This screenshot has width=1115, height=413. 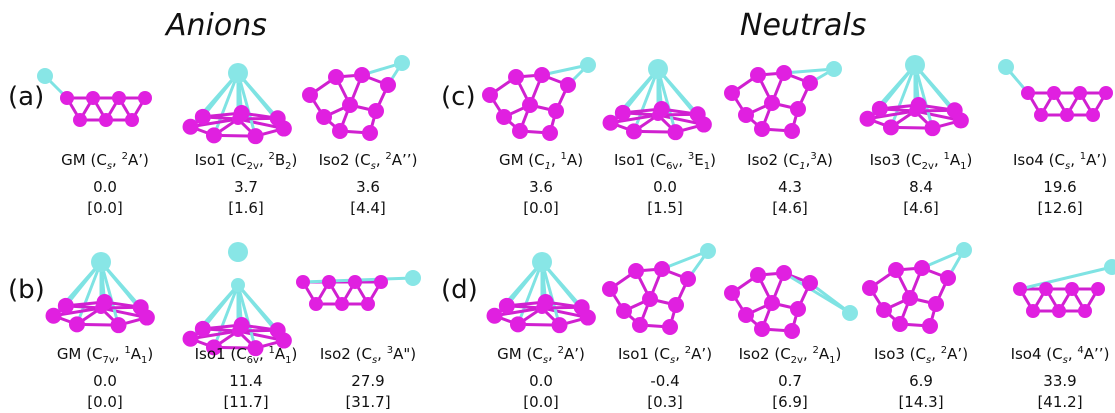 What do you see at coordinates (665, 182) in the screenshot?
I see `caption-c-1: Iso1 (C6v, 3E1) 0.0 [1.5]` at bounding box center [665, 182].